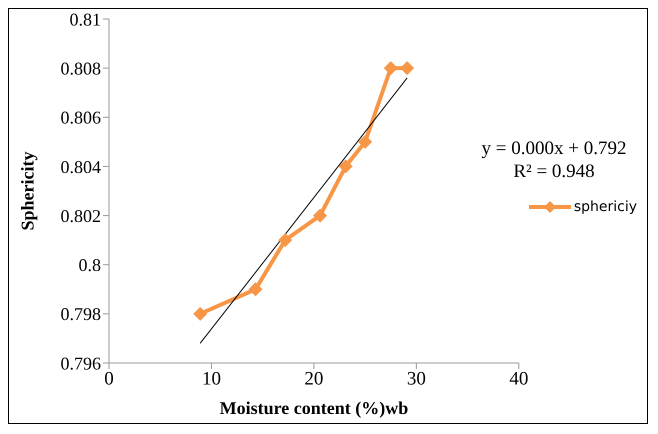 The height and width of the screenshot is (434, 658). Describe the element at coordinates (85, 19) in the screenshot. I see `y-tick-label: 0.81` at that location.